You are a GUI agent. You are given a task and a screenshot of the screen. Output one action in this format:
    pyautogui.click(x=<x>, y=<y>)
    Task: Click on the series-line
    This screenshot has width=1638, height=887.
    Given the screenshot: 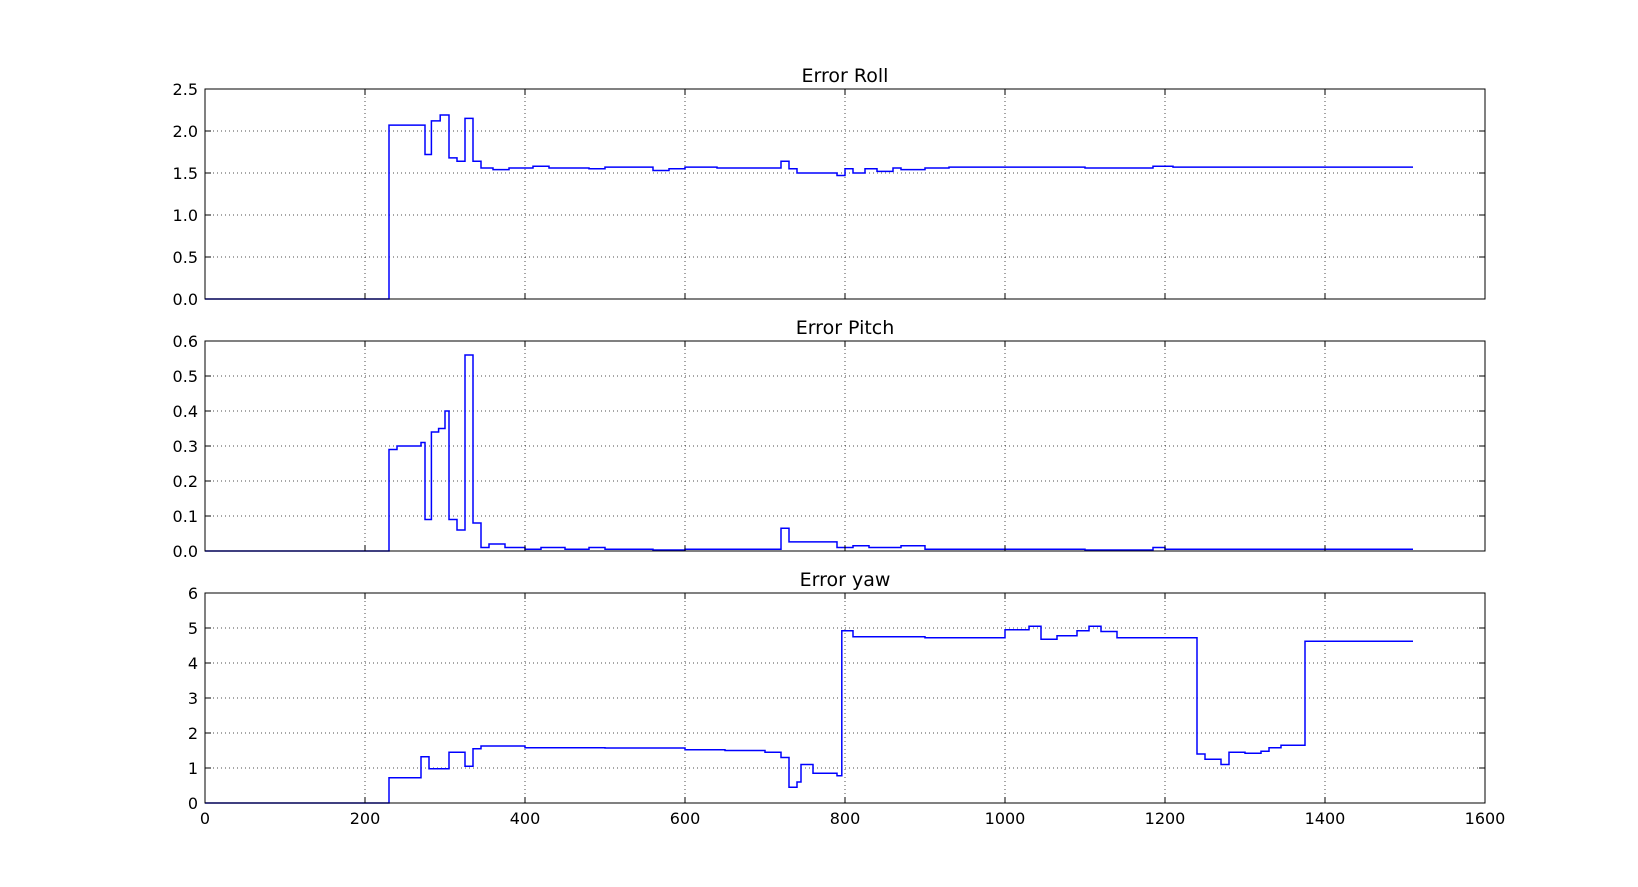 What is the action you would take?
    pyautogui.click(x=809, y=714)
    